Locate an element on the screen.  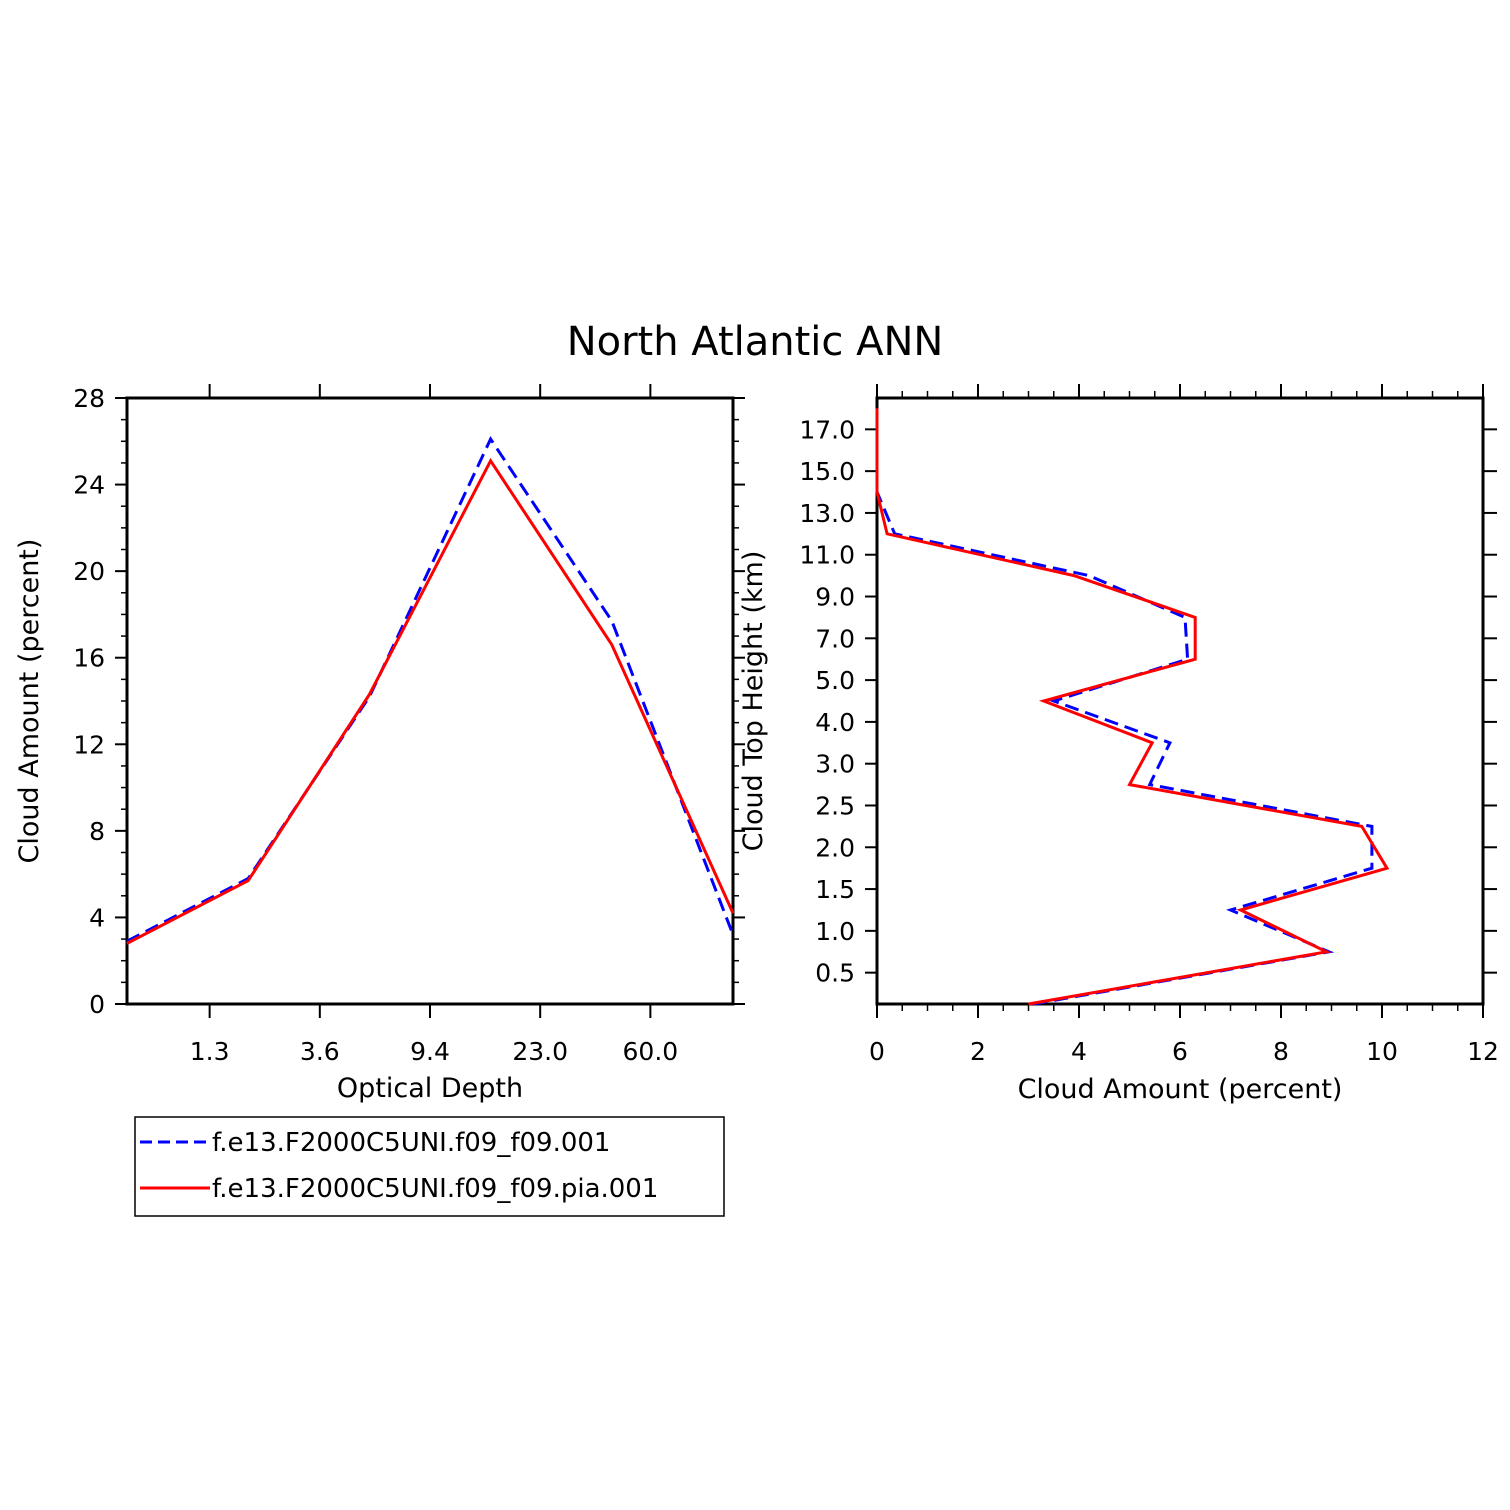
right-series-1-line is located at coordinates (1124, 707).